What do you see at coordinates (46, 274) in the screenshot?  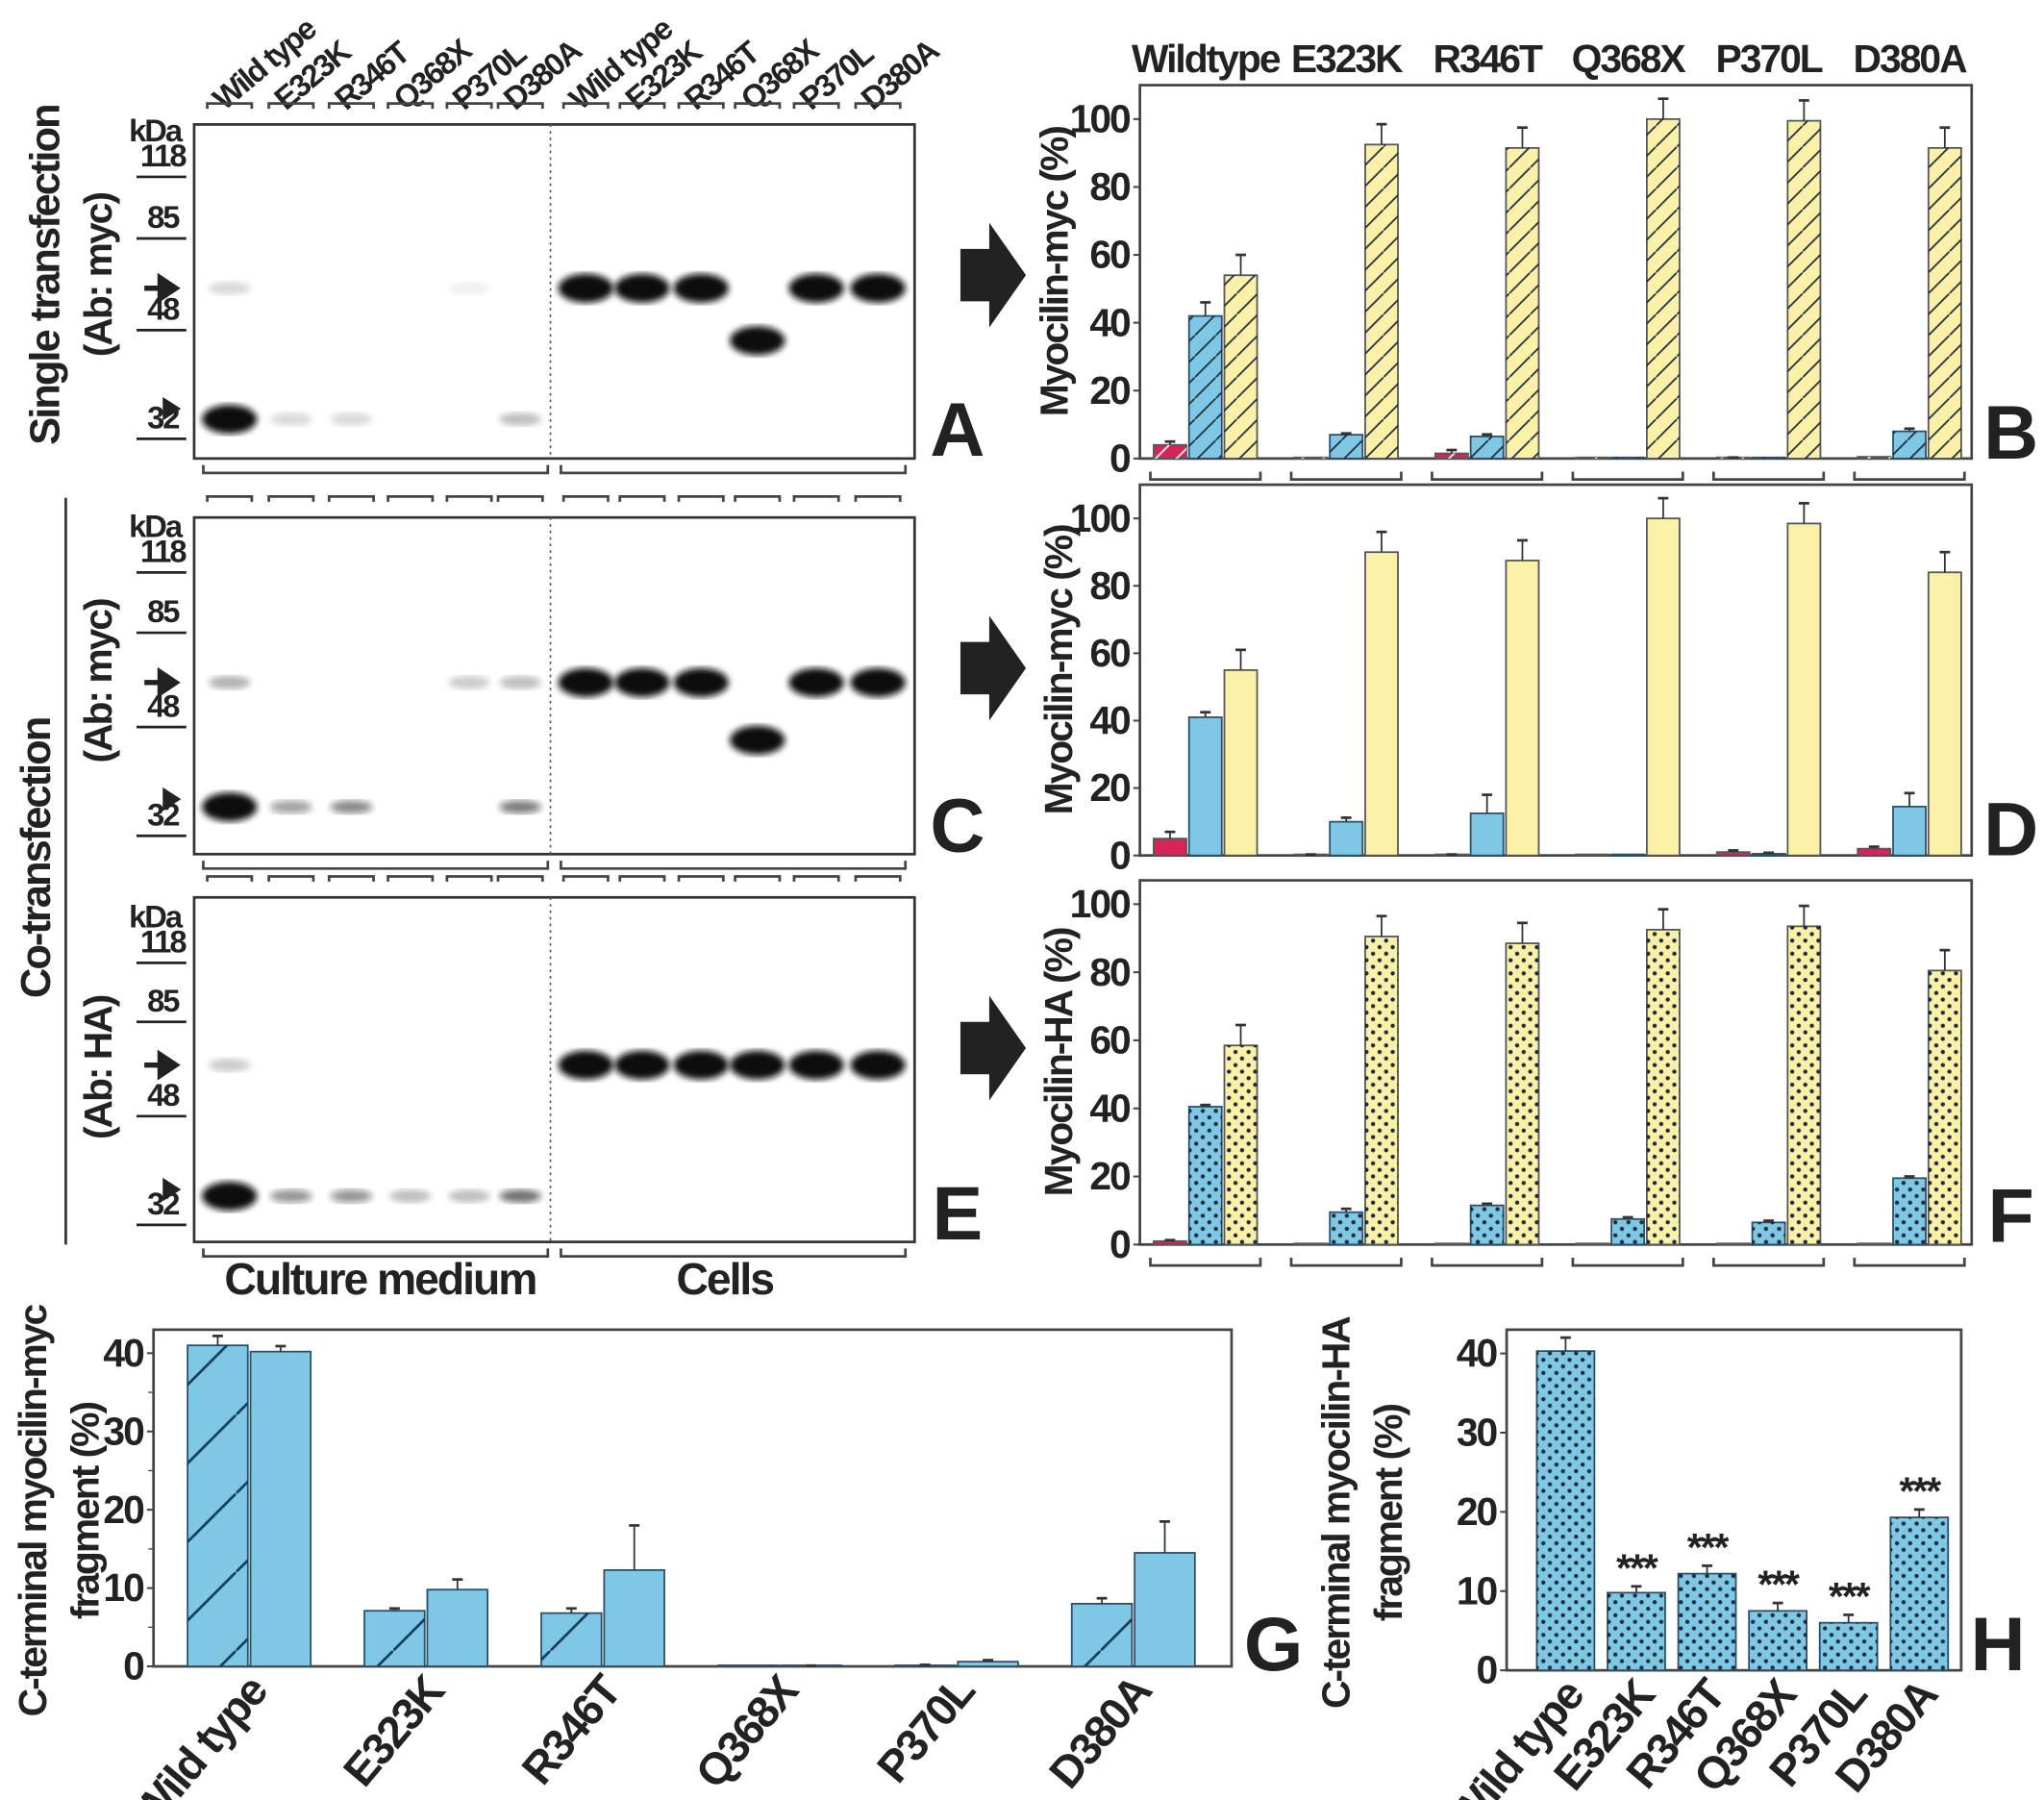 I see `row-label-single: Single transfection` at bounding box center [46, 274].